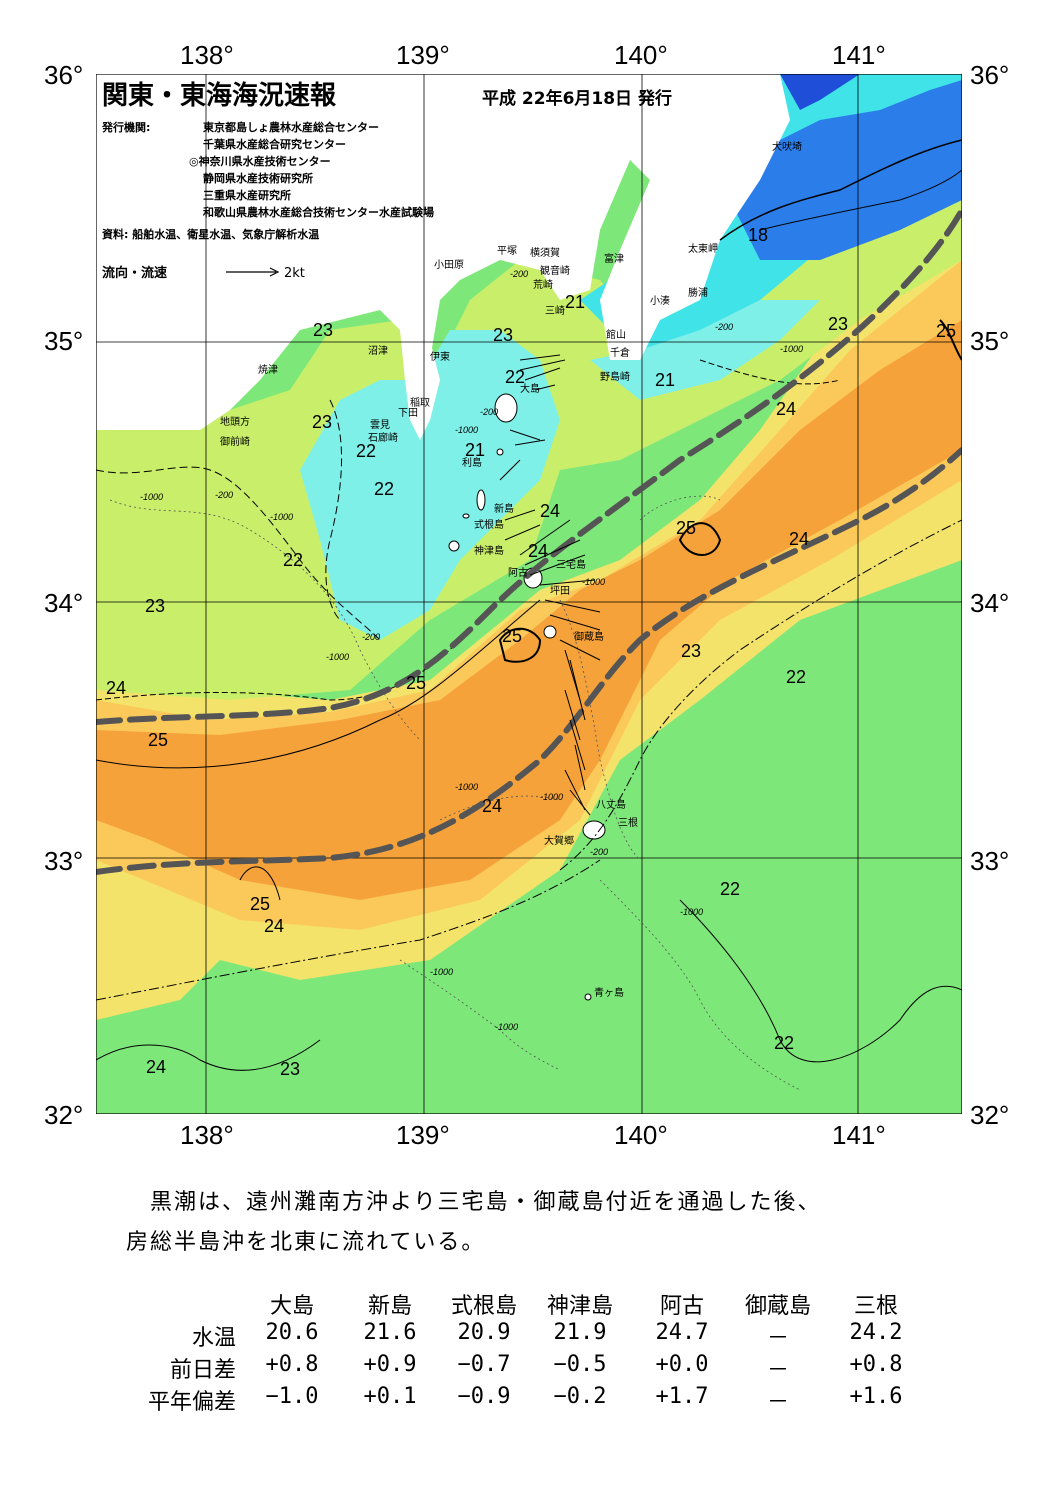 This screenshot has width=1064, height=1503. What do you see at coordinates (380, 425) in the screenshot?
I see `place-kumomi: 雲見` at bounding box center [380, 425].